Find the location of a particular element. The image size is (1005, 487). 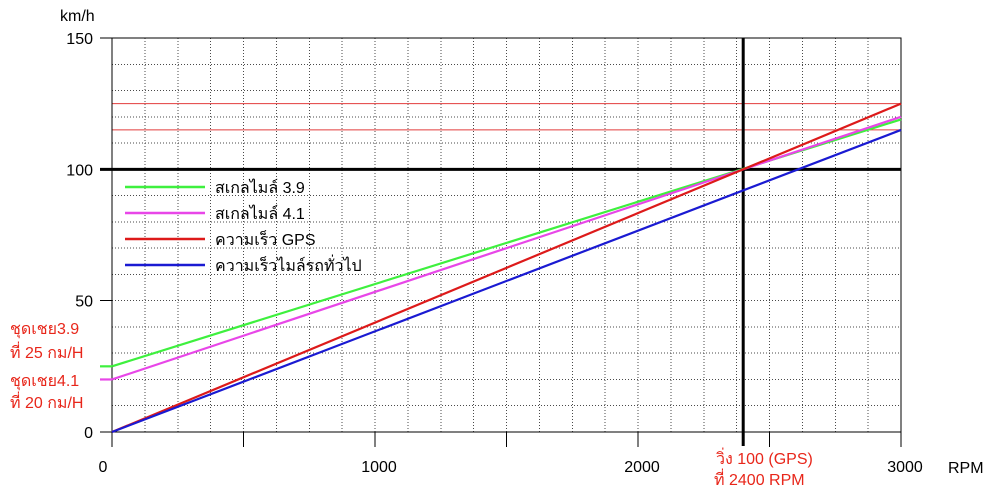

legend-label: ความเร็วไมล์รถทั่วไป is located at coordinates (288, 264).